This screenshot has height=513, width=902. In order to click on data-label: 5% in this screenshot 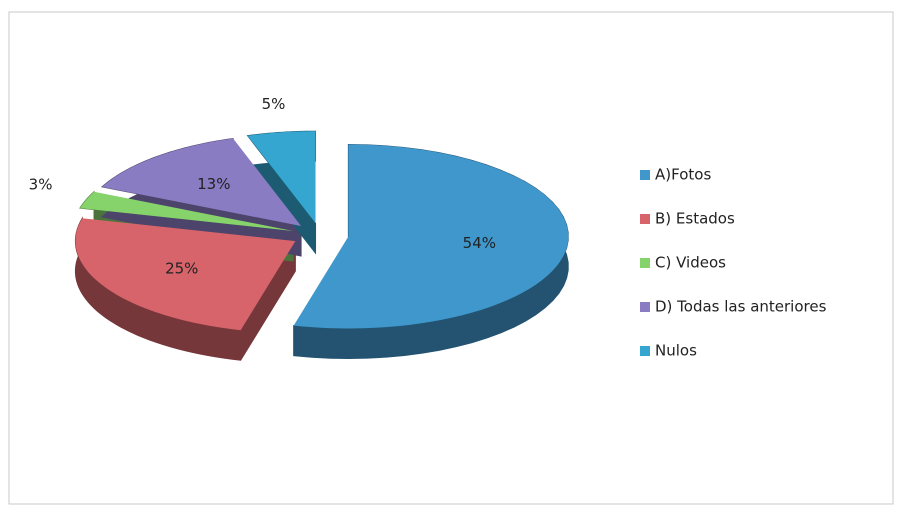, I will do `click(274, 104)`.